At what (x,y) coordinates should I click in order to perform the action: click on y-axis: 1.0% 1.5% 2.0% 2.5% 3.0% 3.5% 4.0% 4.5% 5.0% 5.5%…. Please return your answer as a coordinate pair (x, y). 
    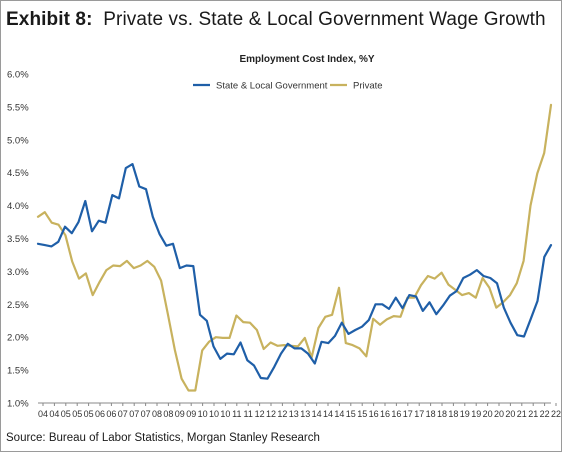
    Looking at the image, I should click on (18, 240).